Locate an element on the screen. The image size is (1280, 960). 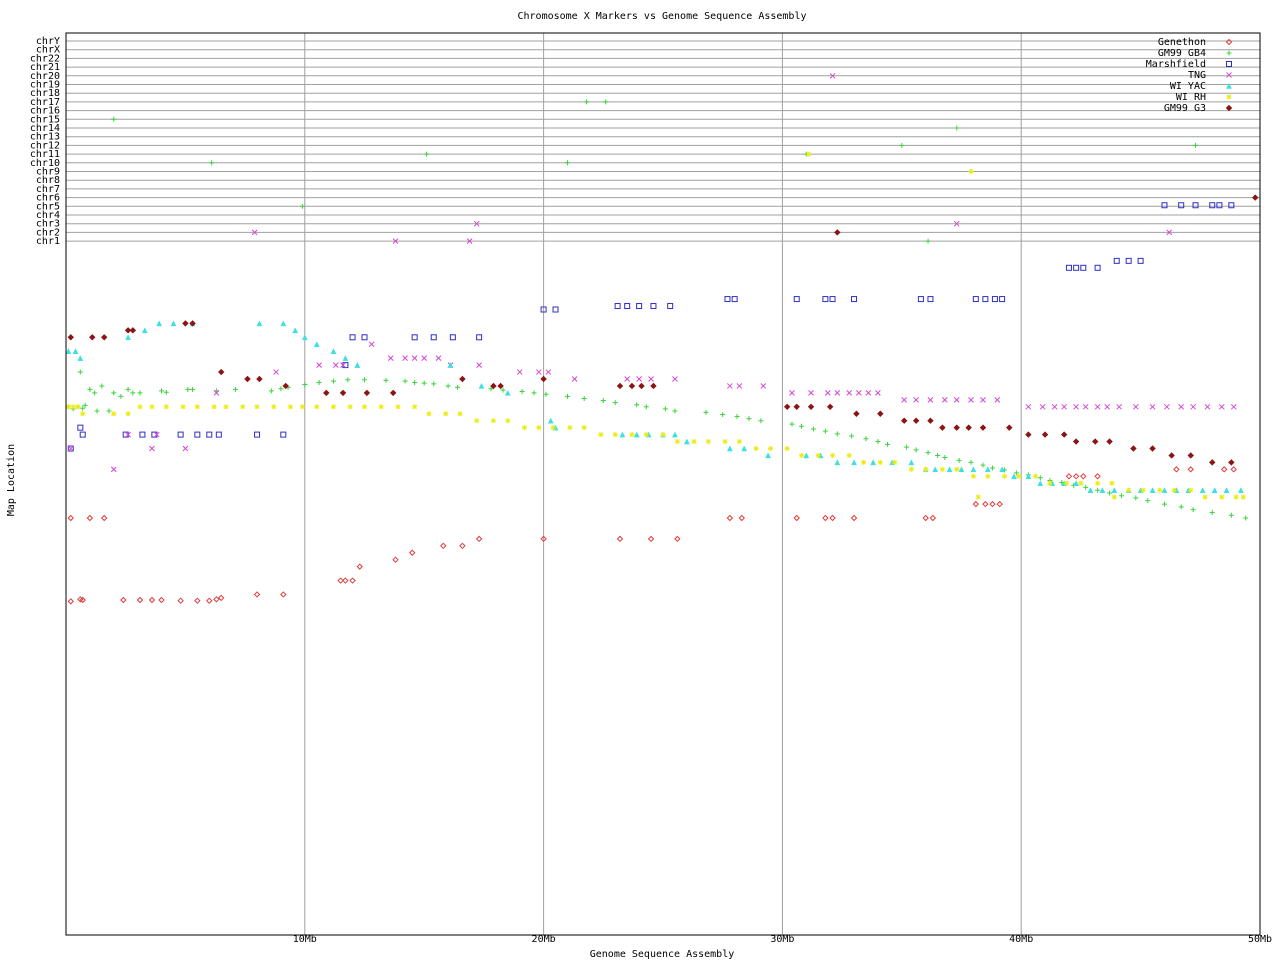
legend-label: GM99 G3 is located at coordinates (1185, 108).